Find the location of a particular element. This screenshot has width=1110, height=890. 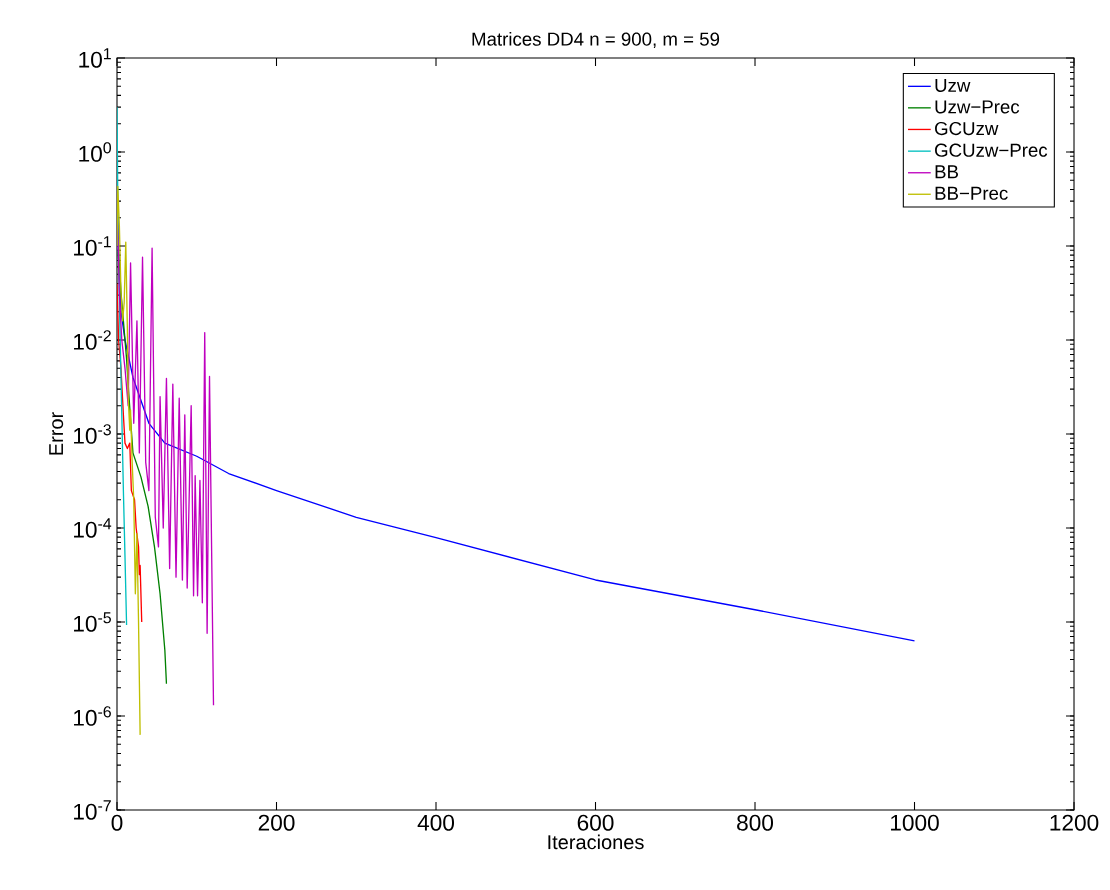

chart-title: Matrices DD4 n = 900, m = 59 is located at coordinates (596, 40).